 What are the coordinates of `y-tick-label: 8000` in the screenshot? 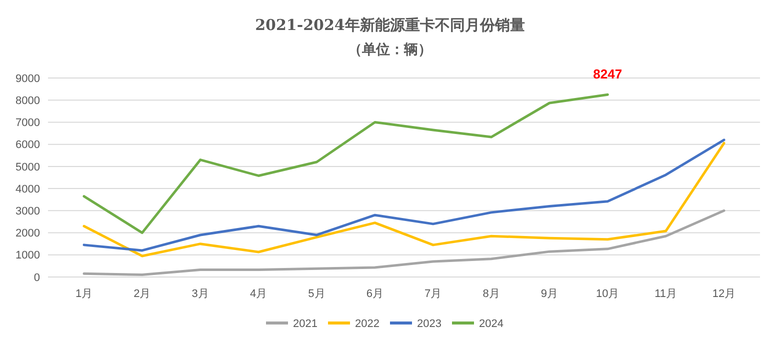 It's located at (28, 100).